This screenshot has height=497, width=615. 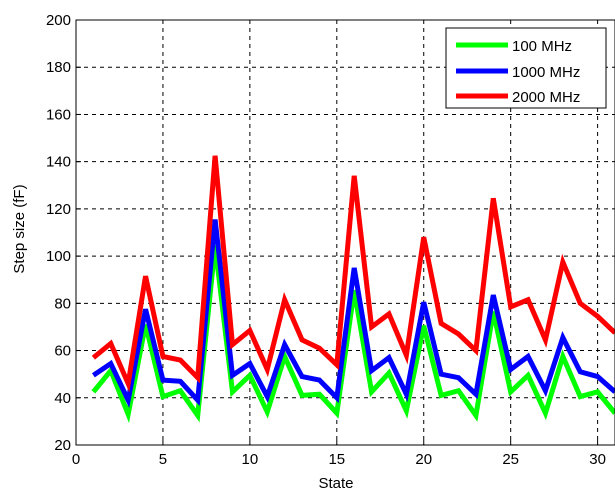 I want to click on legend: 100 MHz 1000 MHz 2000 MHz, so click(x=526, y=68).